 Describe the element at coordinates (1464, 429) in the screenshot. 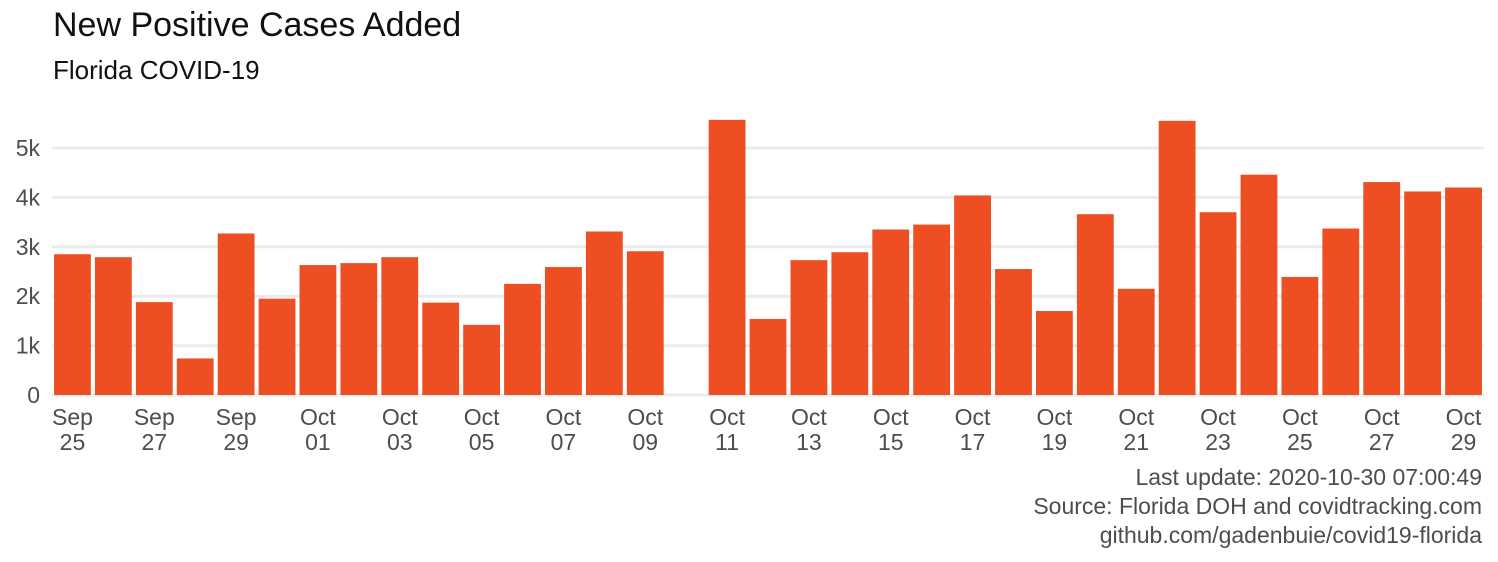

I see `x-tick-label: Oct 29` at that location.